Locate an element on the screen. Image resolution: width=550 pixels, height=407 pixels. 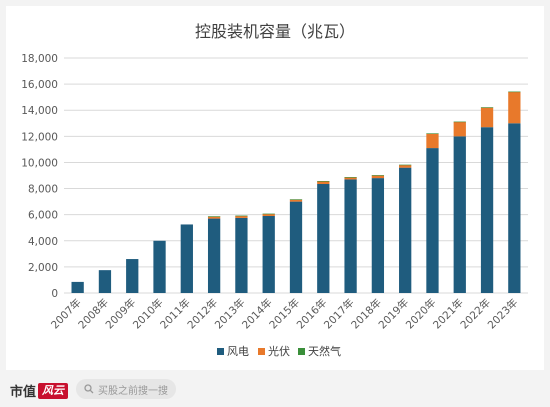
brand-text: 市值 is located at coordinates (23, 392).